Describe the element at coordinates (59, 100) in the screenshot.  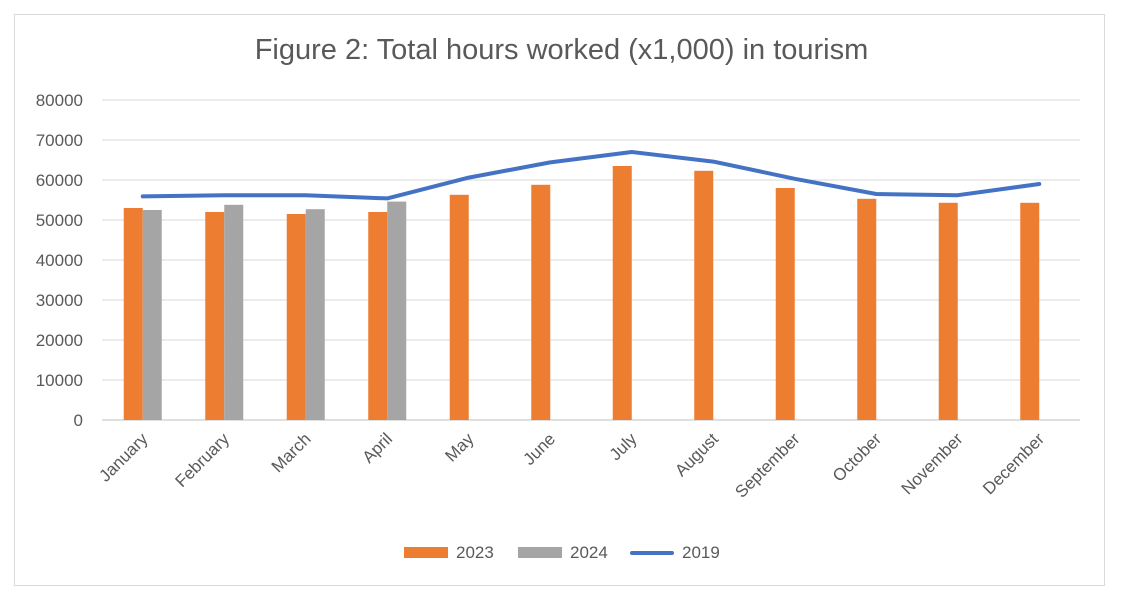
I see `y-tick-label: 80000` at that location.